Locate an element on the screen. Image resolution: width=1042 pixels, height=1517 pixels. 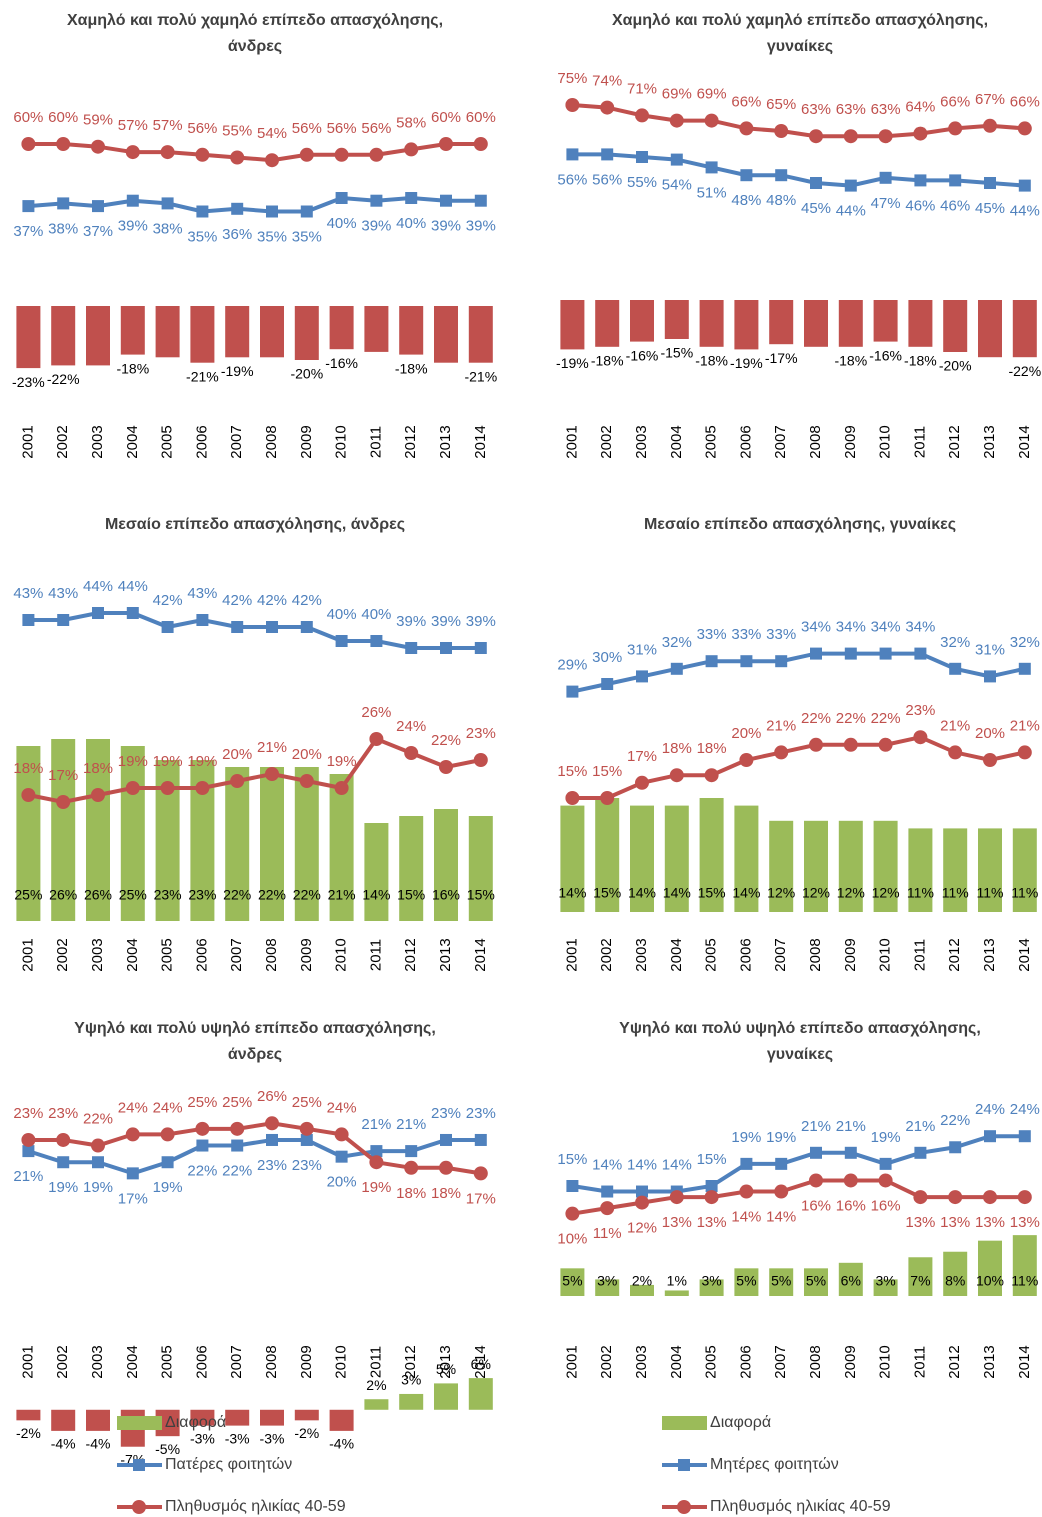
data-label: 11% is located at coordinates (1024, 1281).